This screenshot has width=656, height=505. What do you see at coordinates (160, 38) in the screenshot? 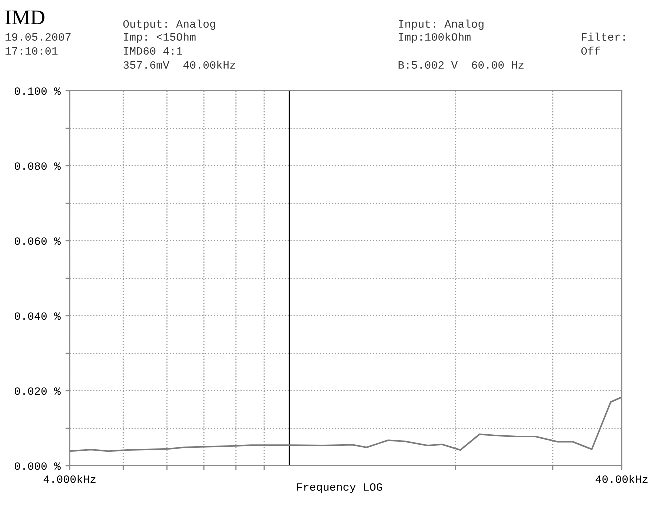
I see `text: Imp: <15Ohm` at bounding box center [160, 38].